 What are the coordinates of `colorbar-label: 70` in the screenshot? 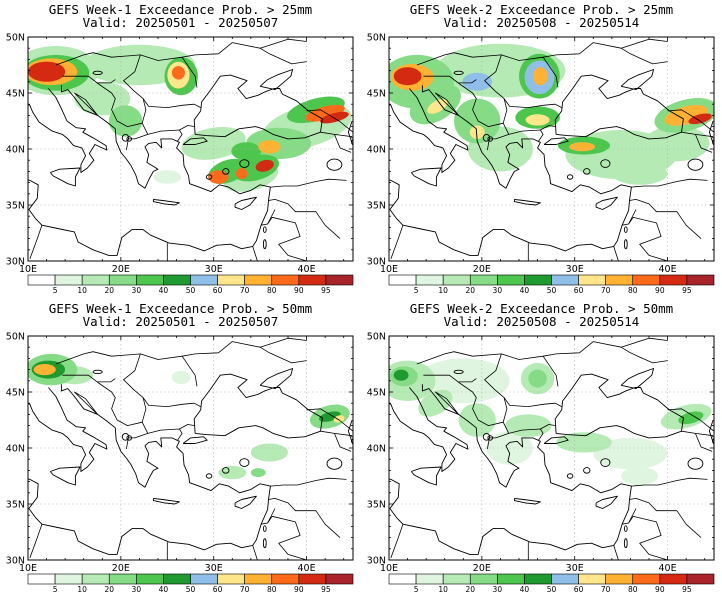 It's located at (245, 589).